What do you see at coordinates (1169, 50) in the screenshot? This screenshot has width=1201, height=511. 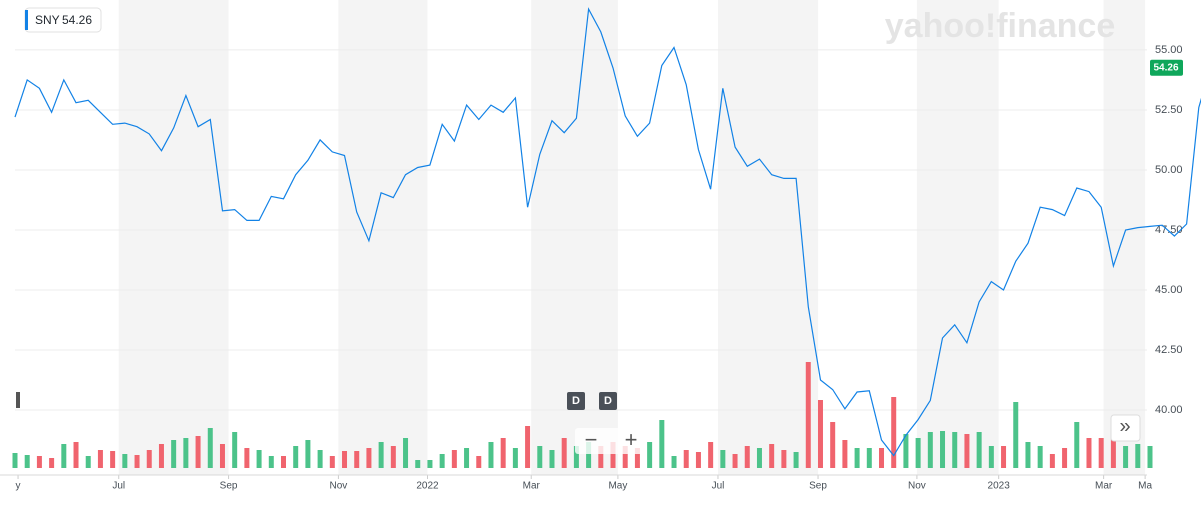 I see `y-tick-label: 55.00` at bounding box center [1169, 50].